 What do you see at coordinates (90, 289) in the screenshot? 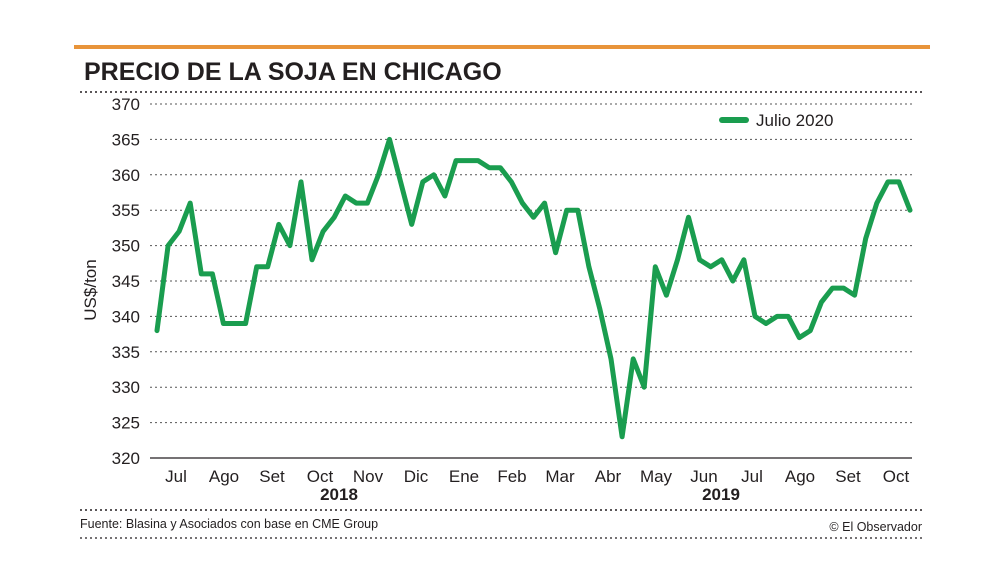
I see `y-axis-label: US$/ton` at bounding box center [90, 289].